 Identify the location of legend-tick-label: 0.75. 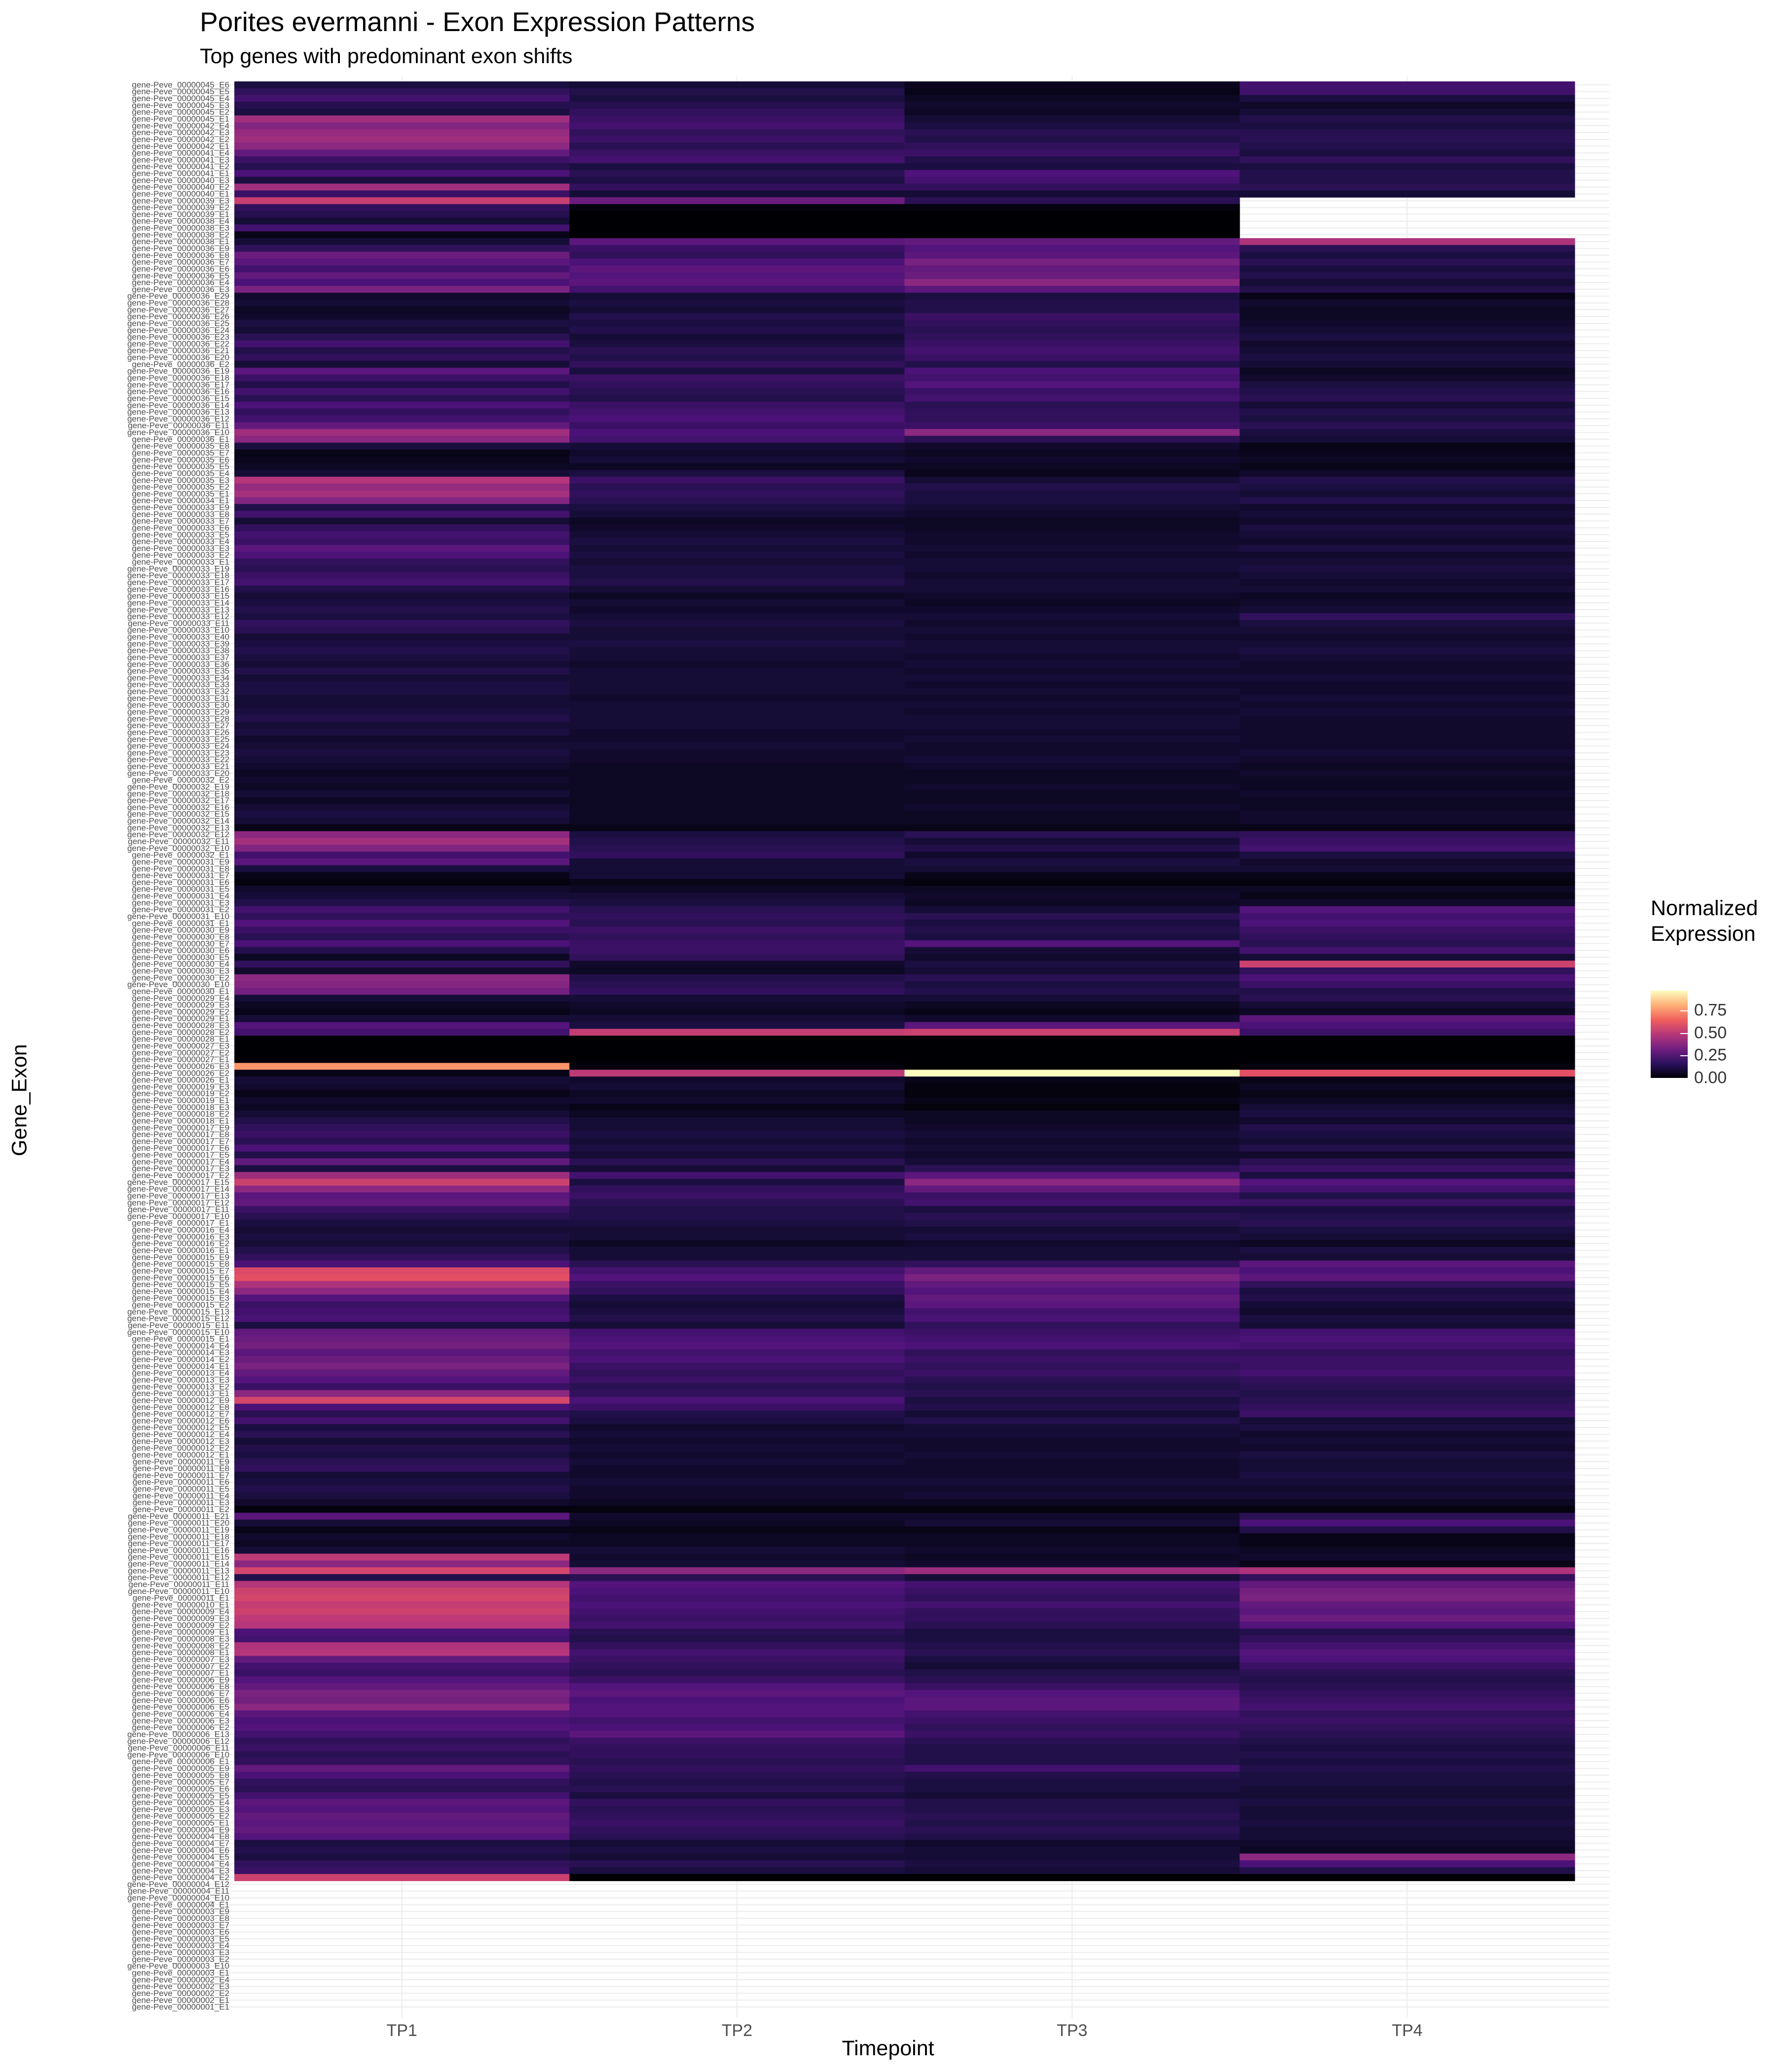
(1711, 1010).